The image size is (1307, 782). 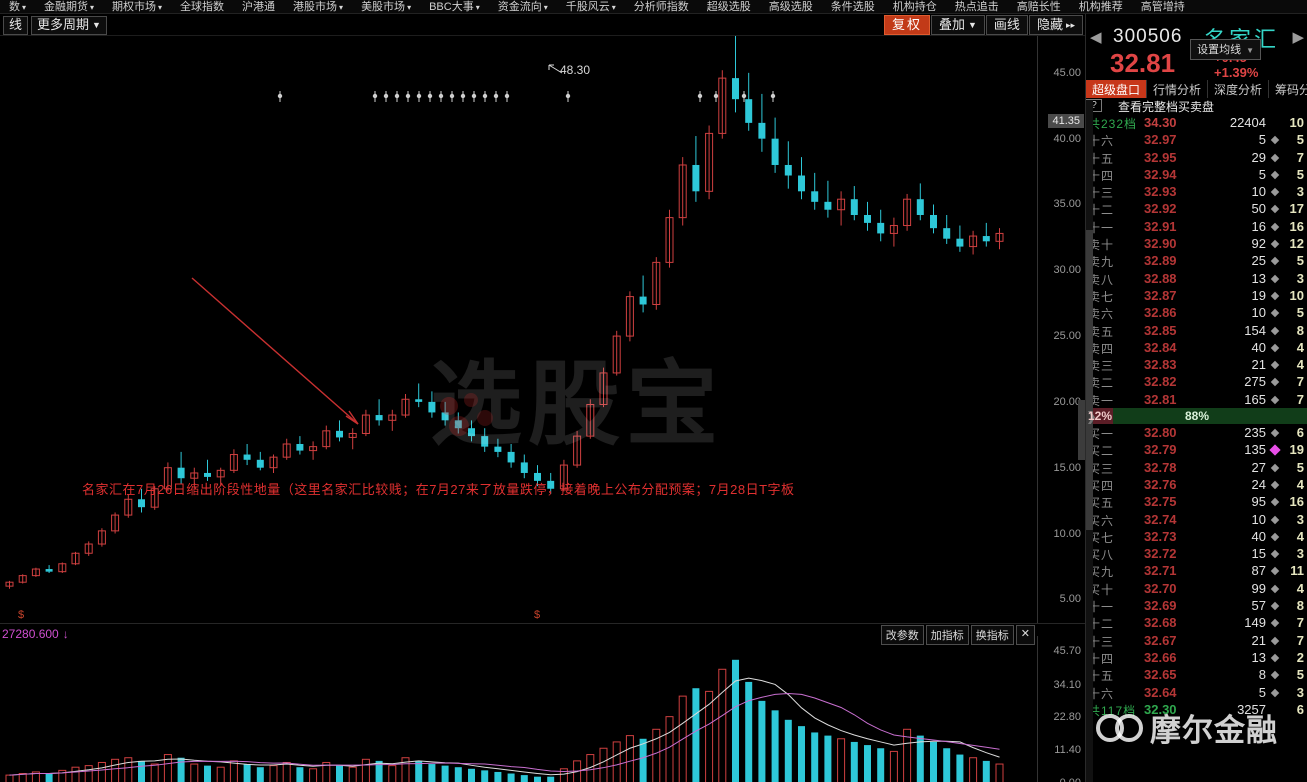 I want to click on order-book-row: 买五 32.75 95 16, so click(x=1196, y=501).